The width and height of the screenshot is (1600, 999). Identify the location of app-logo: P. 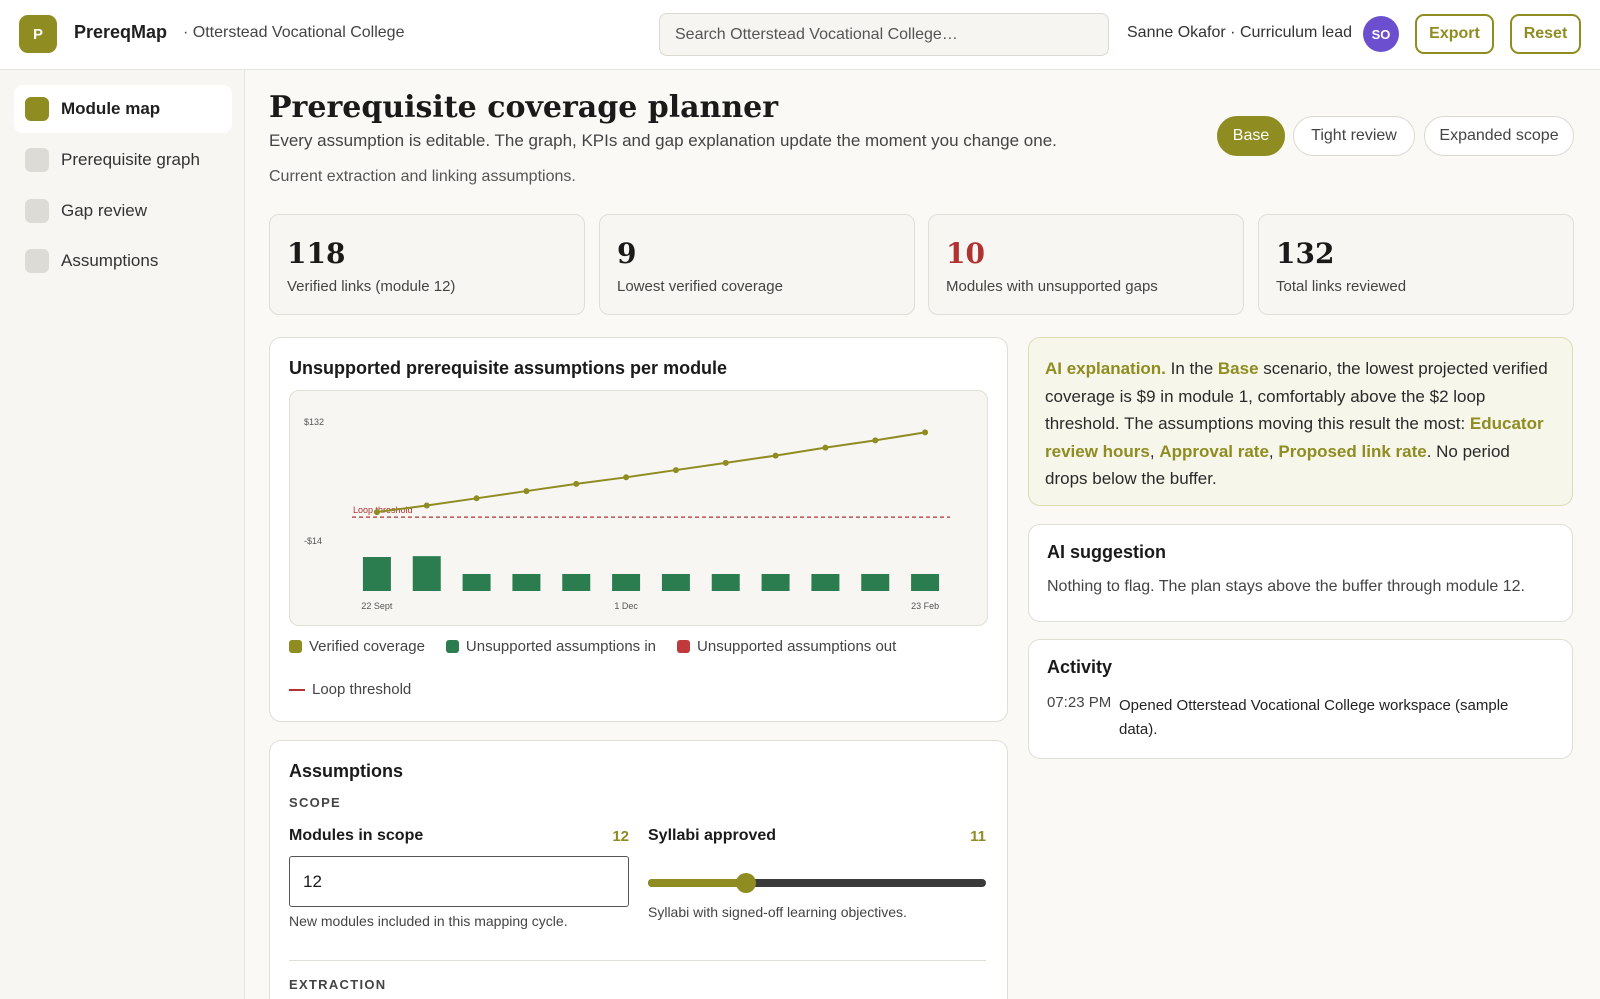
(38, 34).